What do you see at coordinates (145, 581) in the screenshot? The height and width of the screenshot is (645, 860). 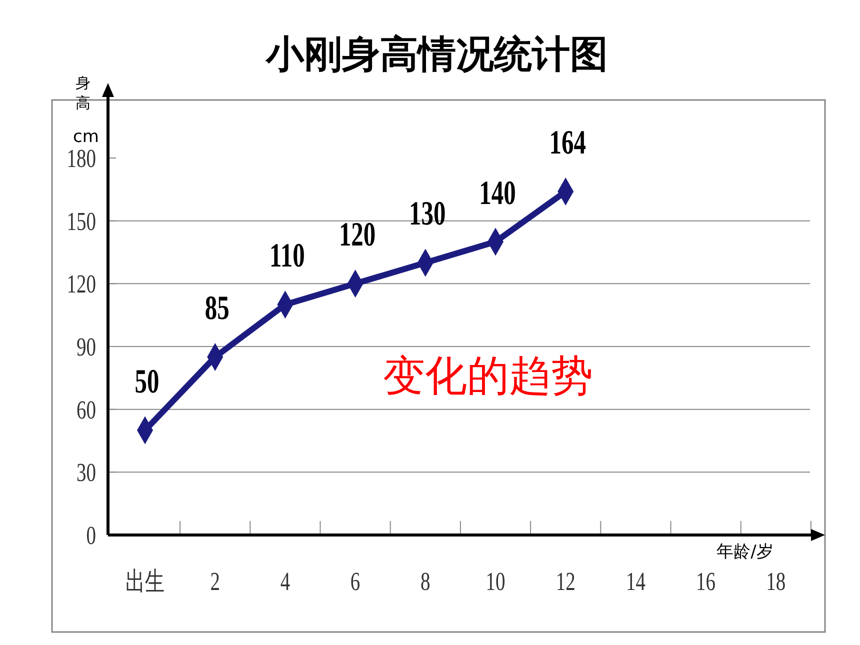 I see `x-tick-label: 出生` at bounding box center [145, 581].